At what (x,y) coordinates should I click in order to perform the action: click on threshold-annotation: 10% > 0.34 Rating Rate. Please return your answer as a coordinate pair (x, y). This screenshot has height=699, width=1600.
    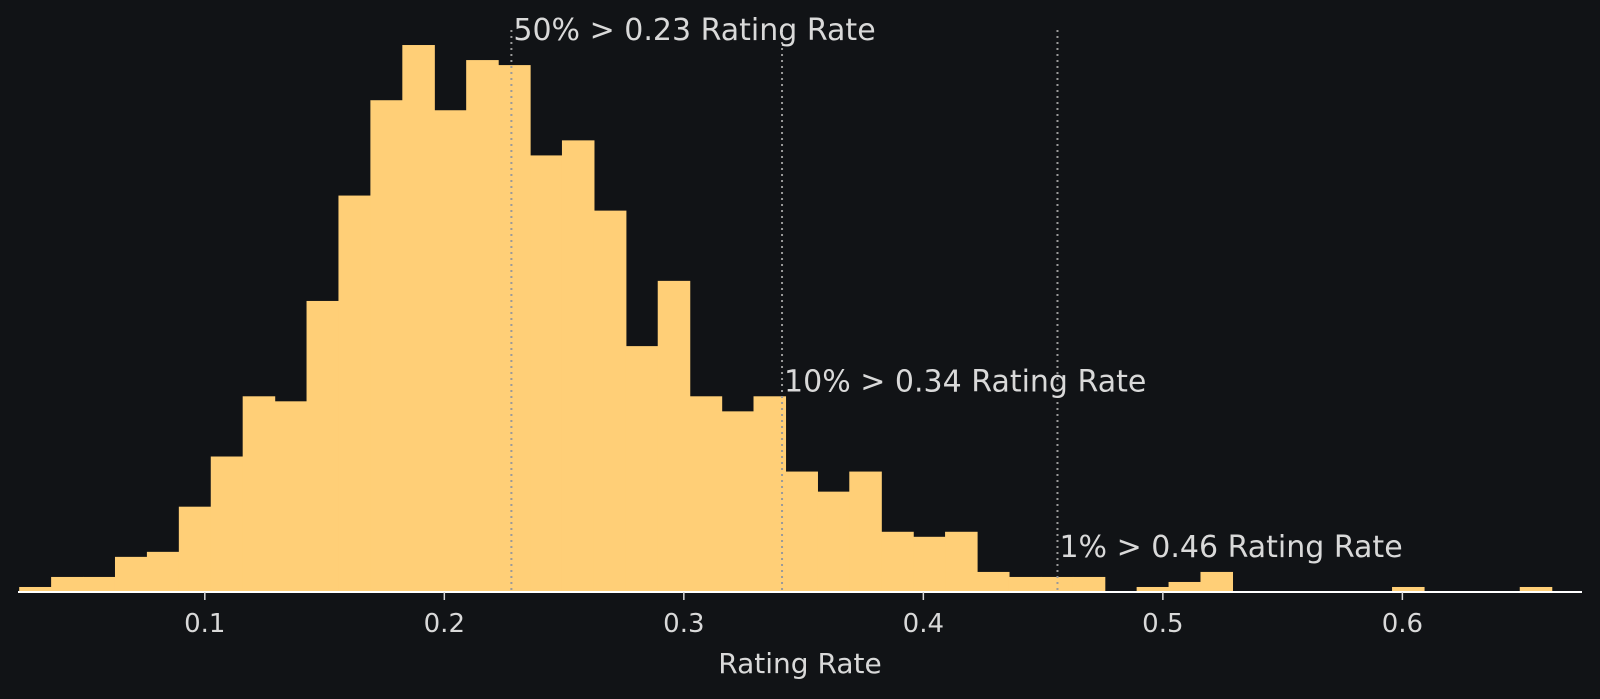
    Looking at the image, I should click on (965, 381).